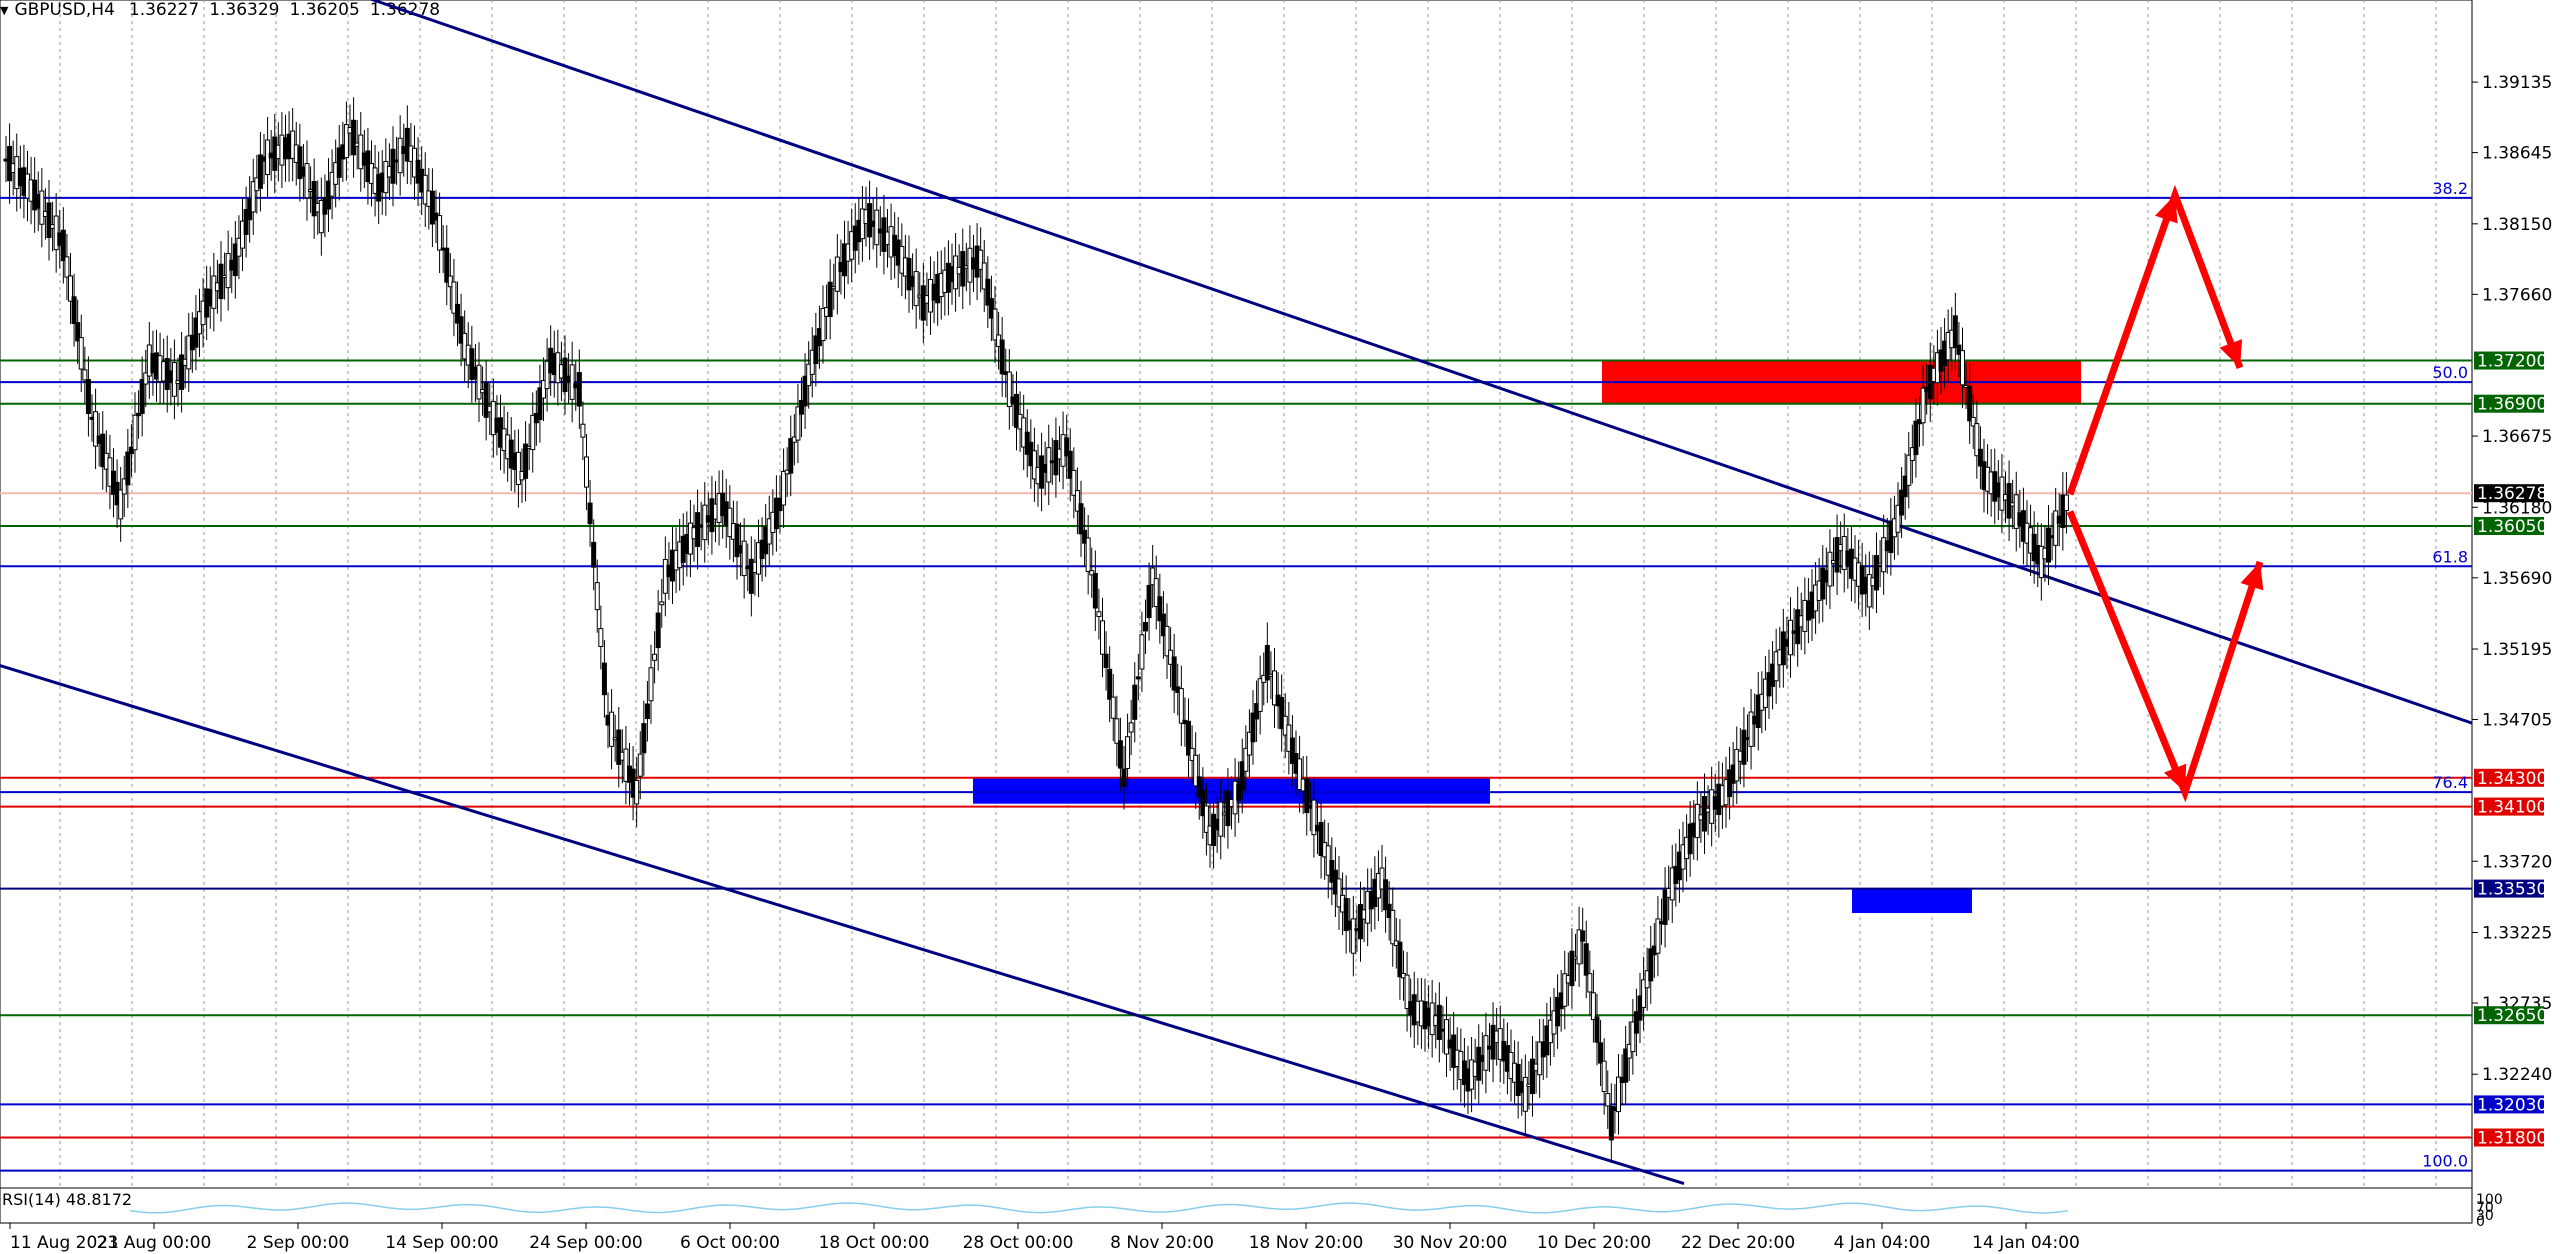 The image size is (2560, 1254). I want to click on rsi-line, so click(1099, 1208).